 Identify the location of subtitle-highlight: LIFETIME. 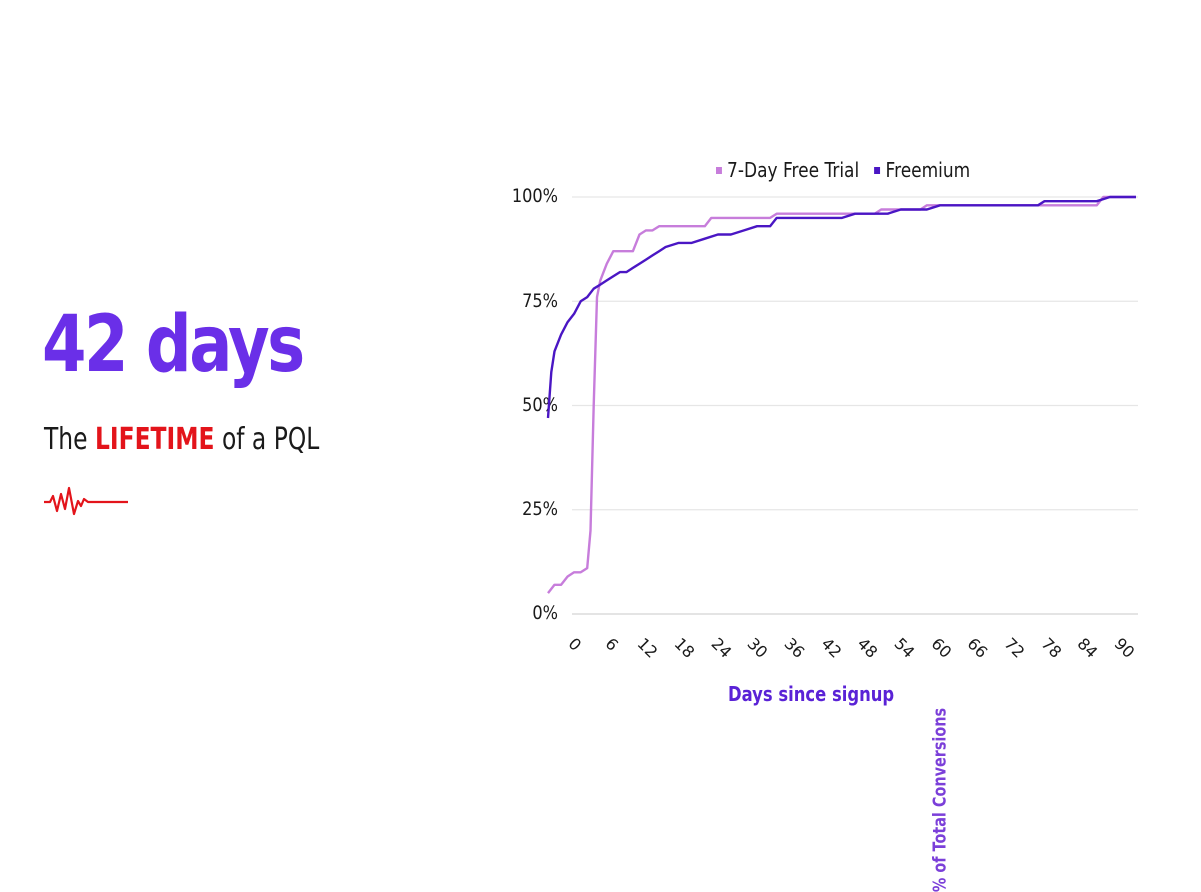
(154, 439).